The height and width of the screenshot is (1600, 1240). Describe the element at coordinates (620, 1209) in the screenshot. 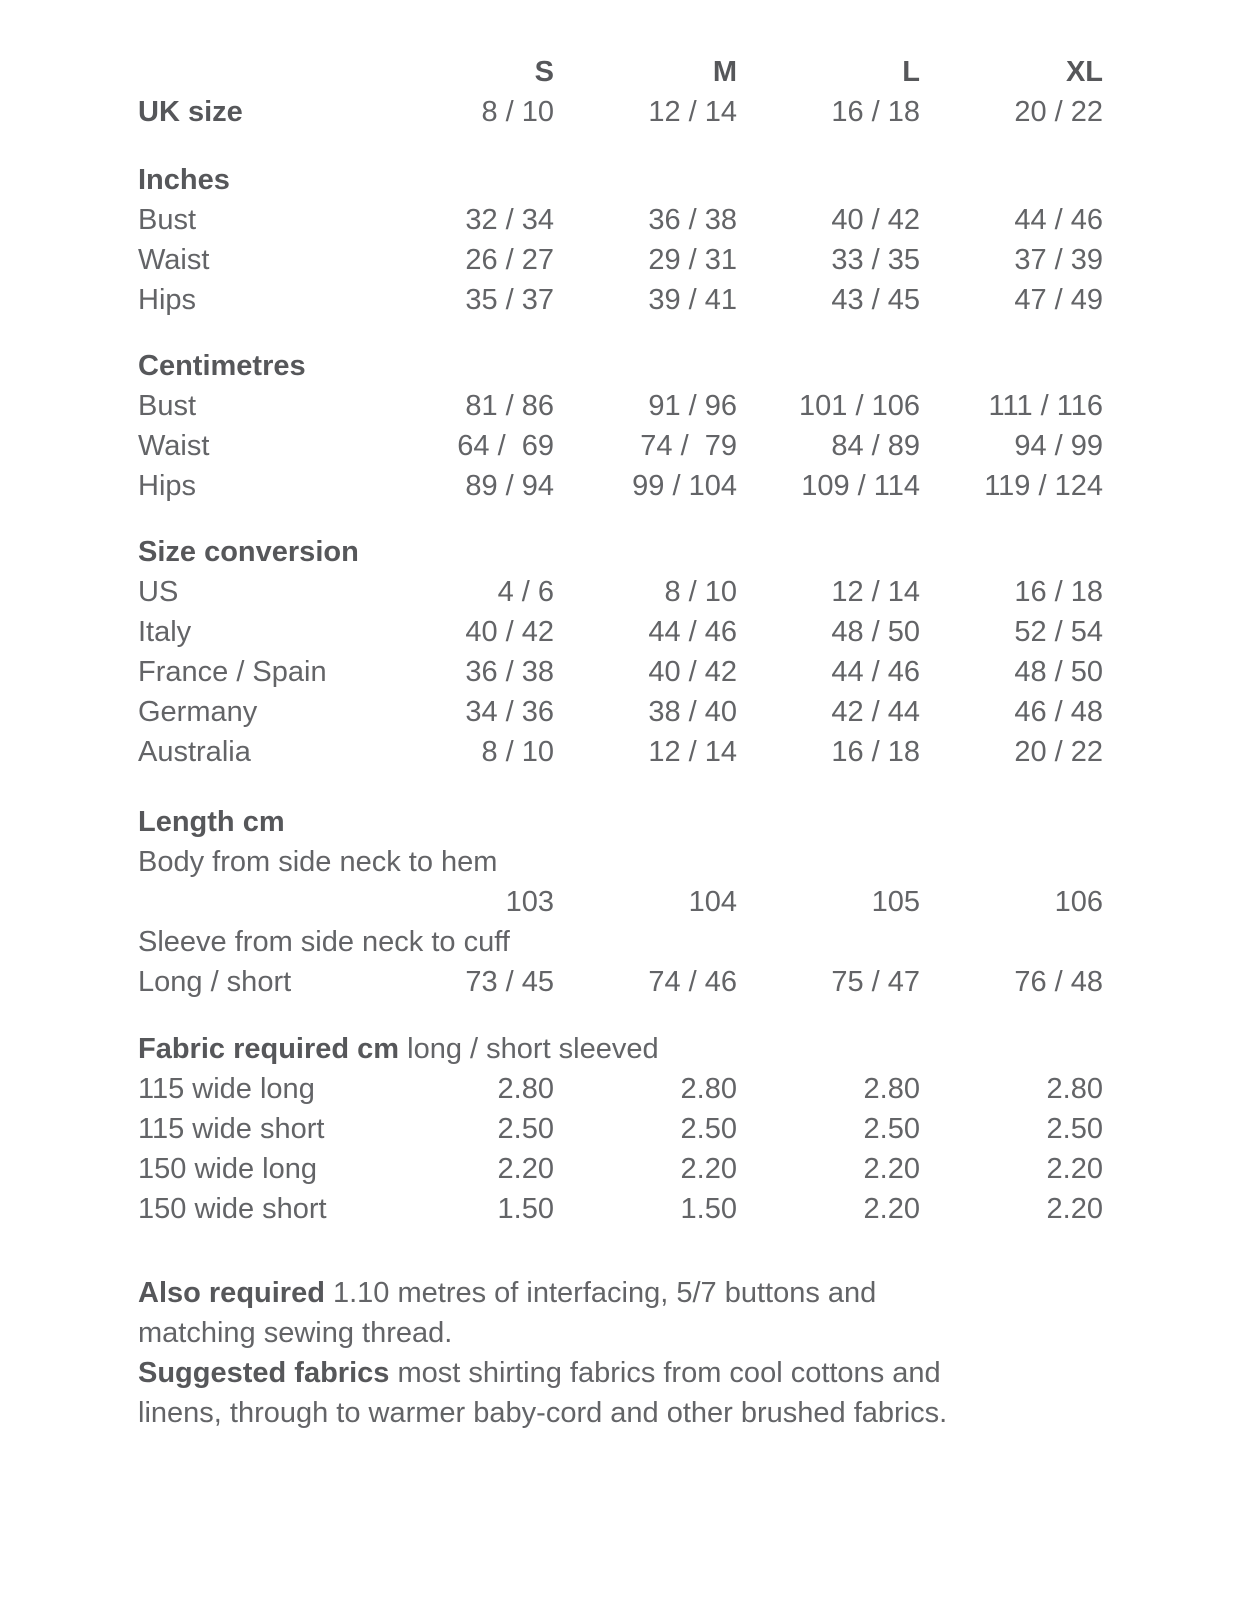

I see `row-150-wide-short: 150 wide short 1.50 1.50 2.20 2.20` at that location.